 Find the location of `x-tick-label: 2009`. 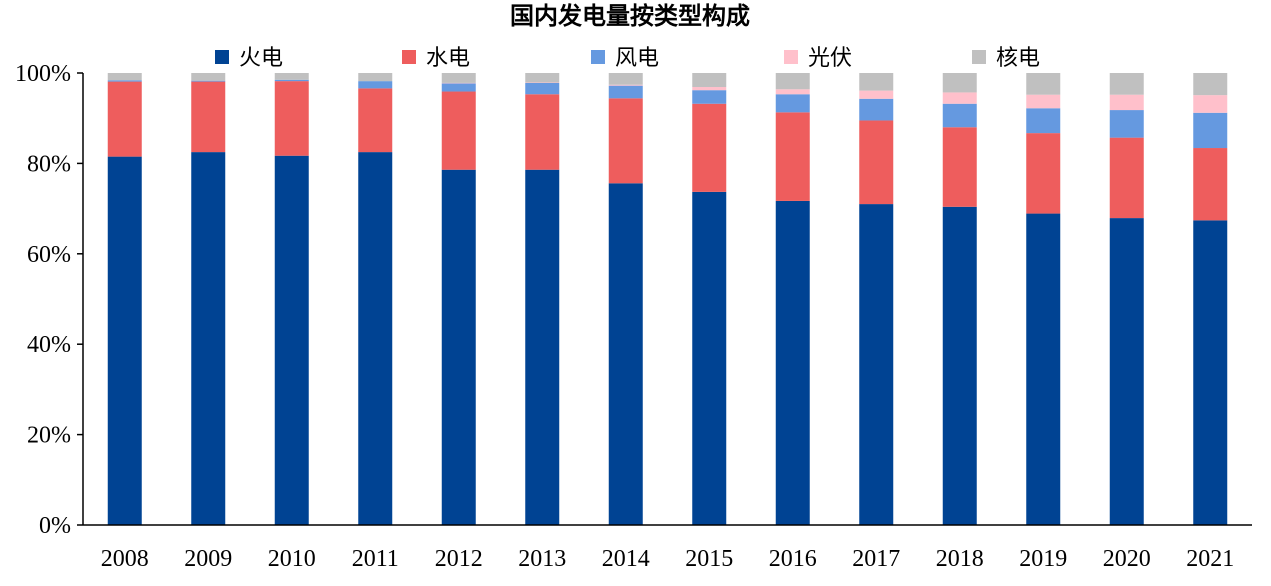

x-tick-label: 2009 is located at coordinates (208, 559).